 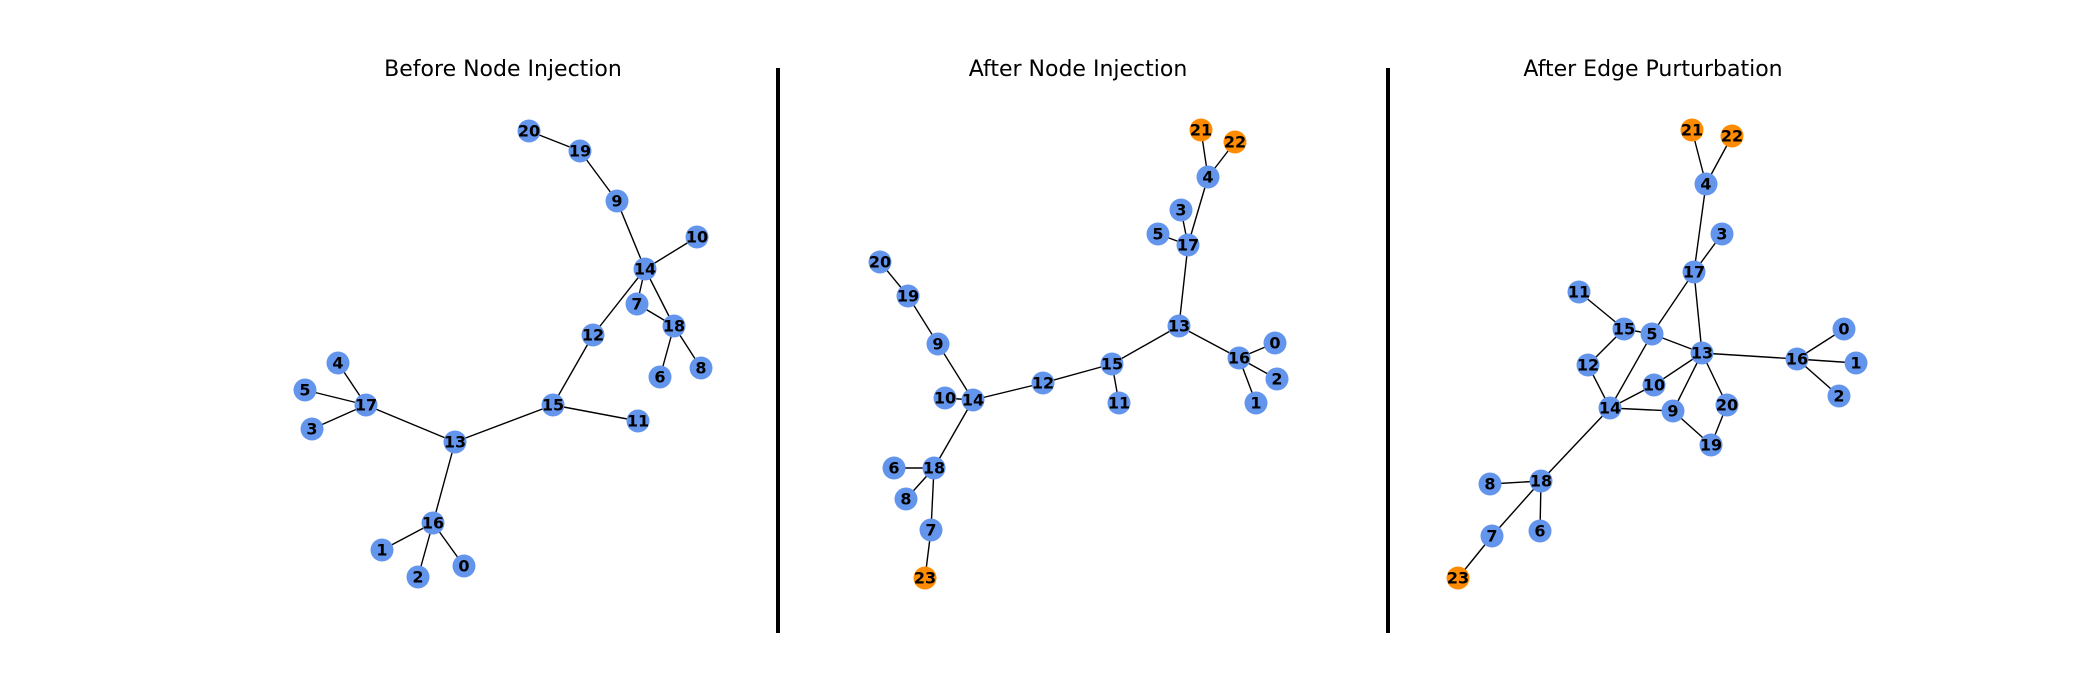 I want to click on panel-title-injection: After Node Injection, so click(x=1078, y=69).